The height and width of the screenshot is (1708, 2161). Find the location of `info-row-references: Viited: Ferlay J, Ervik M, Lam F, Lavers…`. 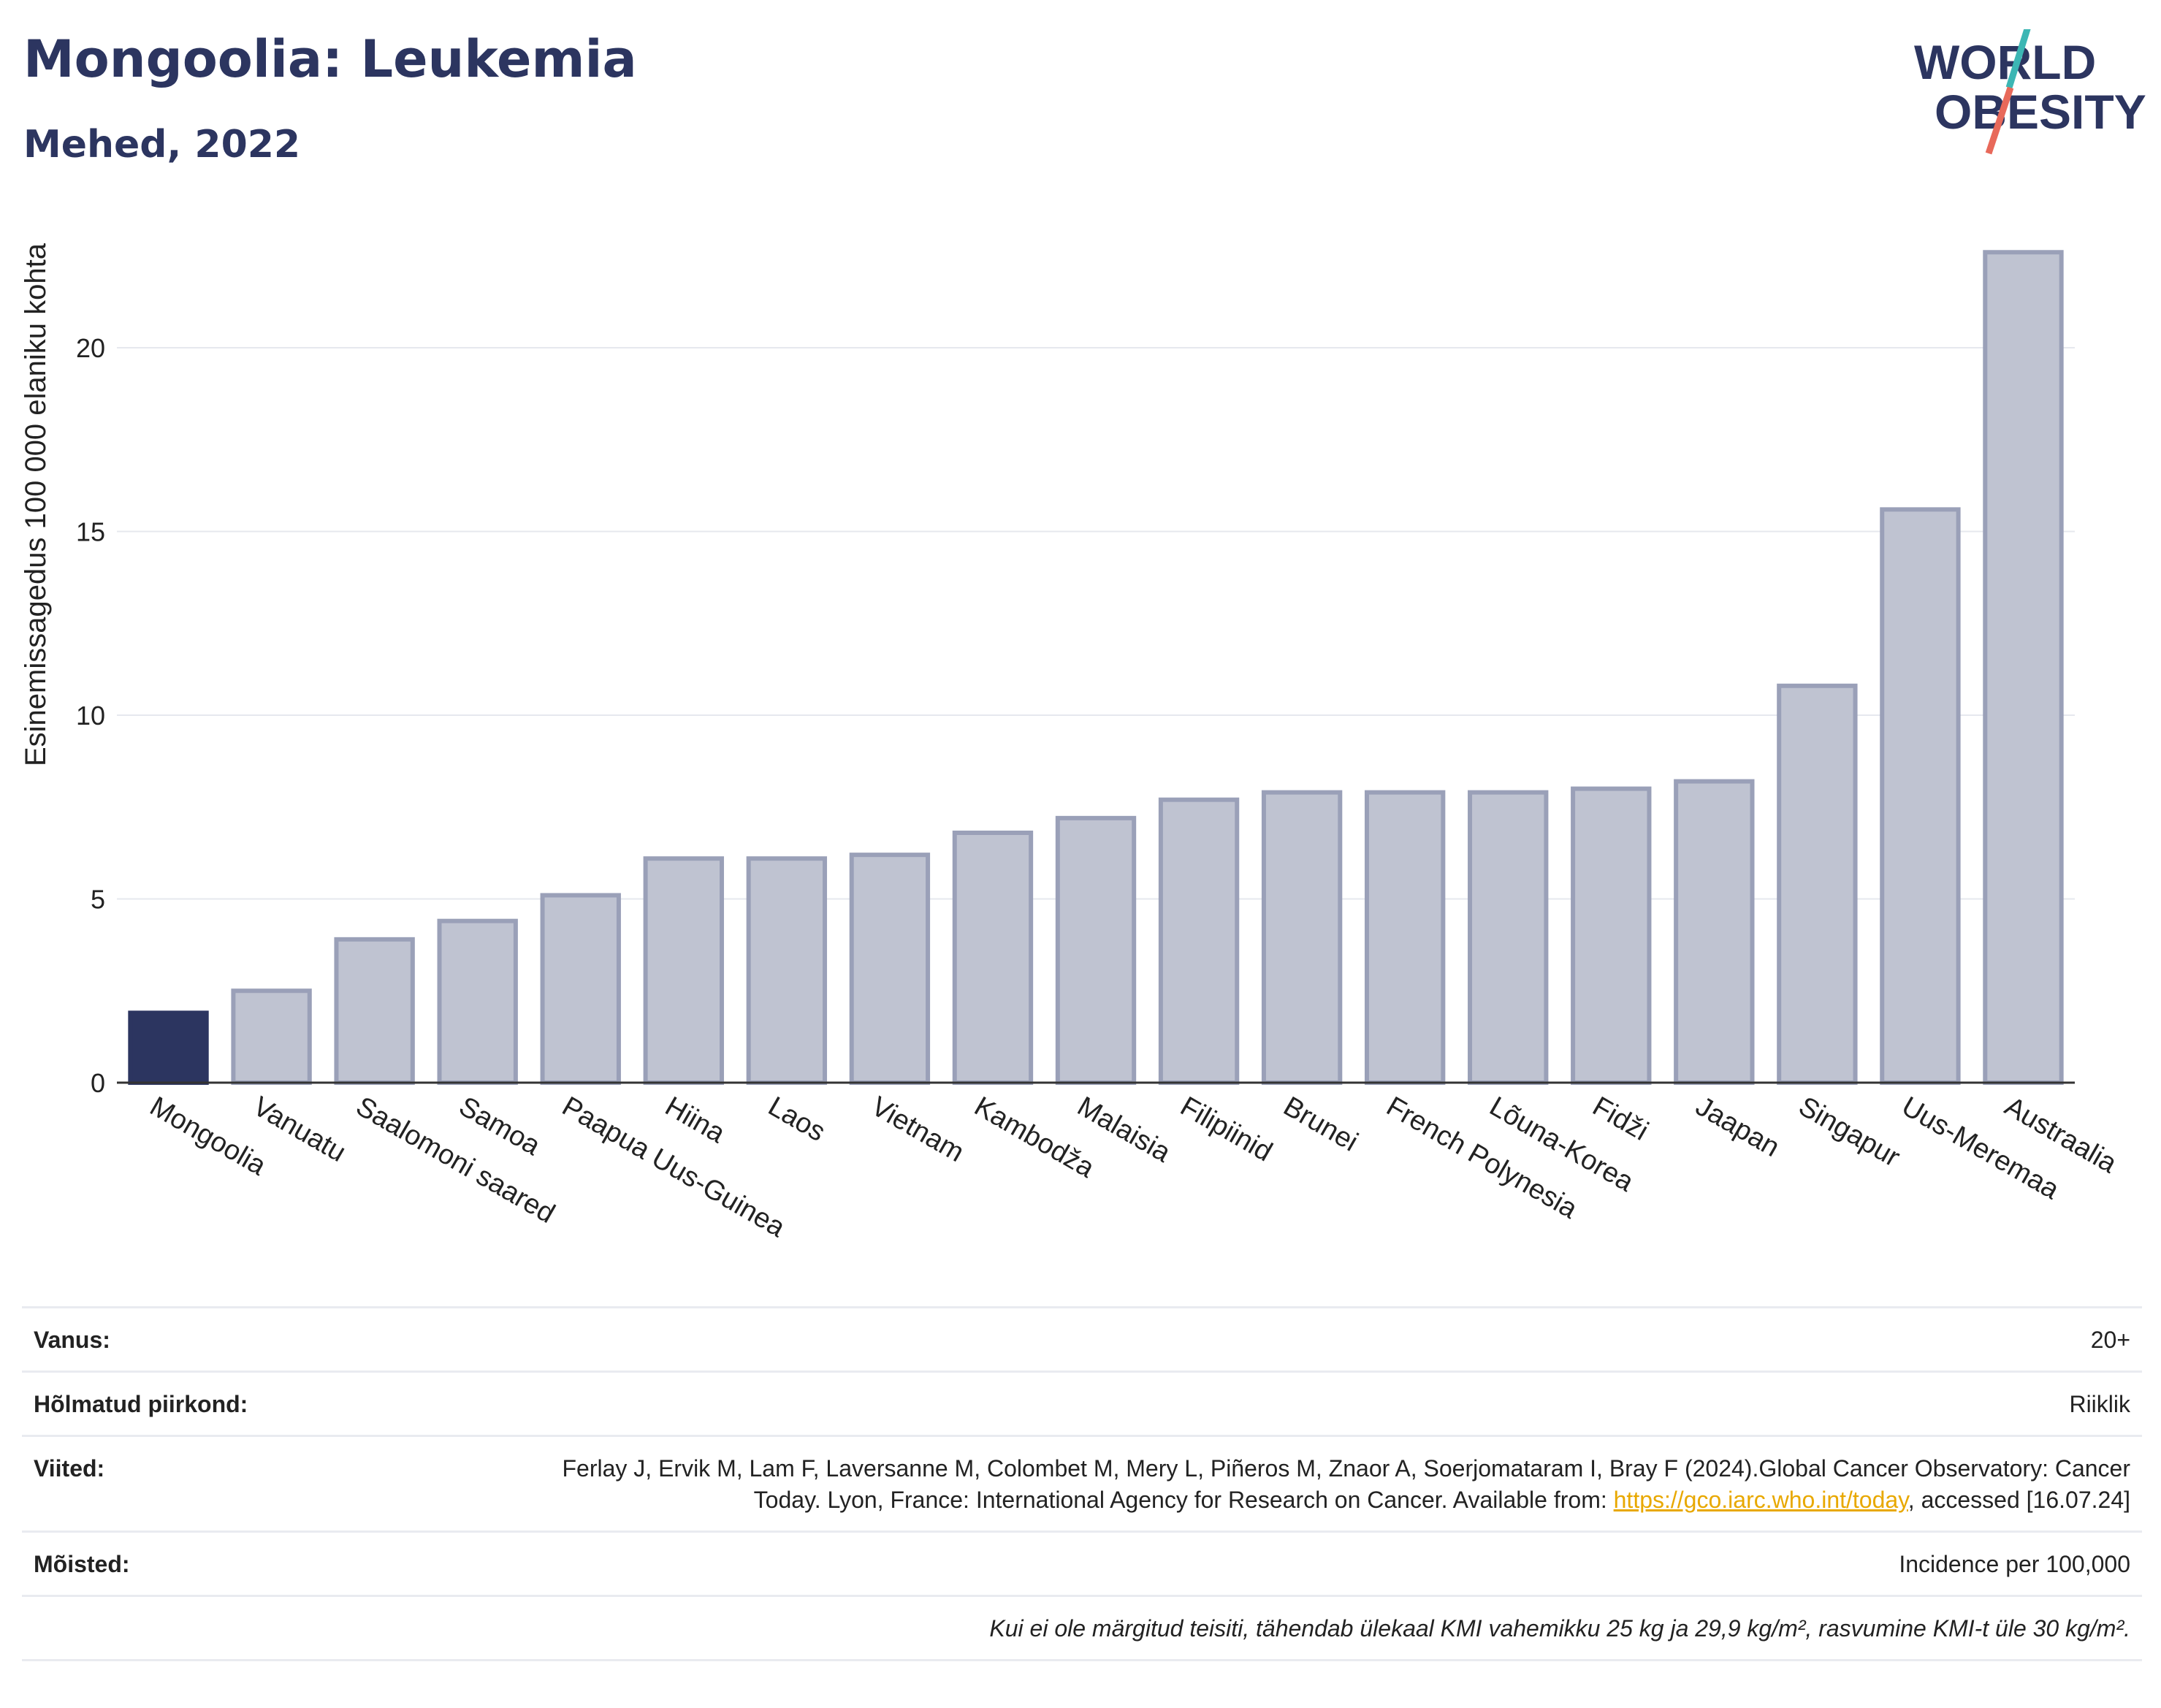

info-row-references: Viited: Ferlay J, Ervik M, Lam F, Lavers… is located at coordinates (1082, 1482).